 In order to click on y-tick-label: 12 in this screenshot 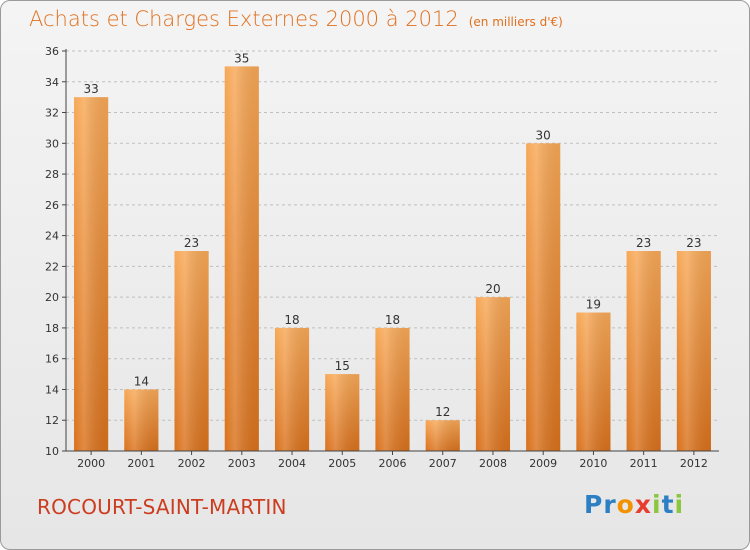, I will do `click(52, 420)`.